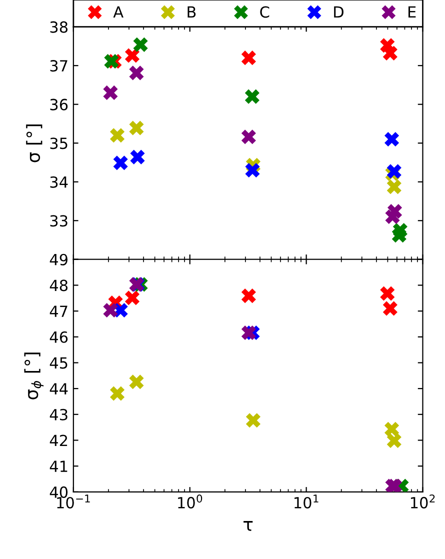  I want to click on y-tick-label: 43, so click(59, 414).